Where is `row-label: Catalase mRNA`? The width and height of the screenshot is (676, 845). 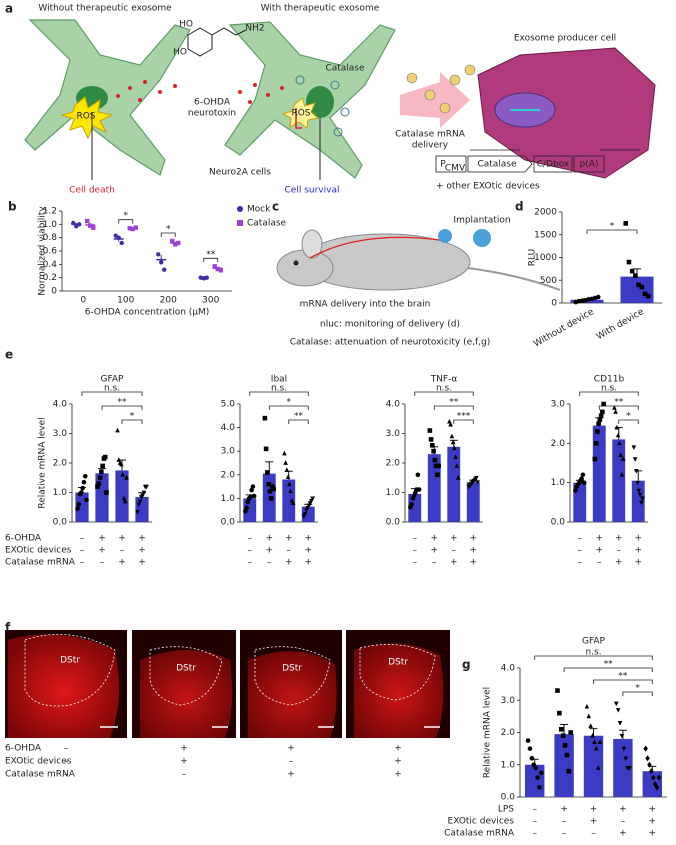 row-label: Catalase mRNA is located at coordinates (40, 563).